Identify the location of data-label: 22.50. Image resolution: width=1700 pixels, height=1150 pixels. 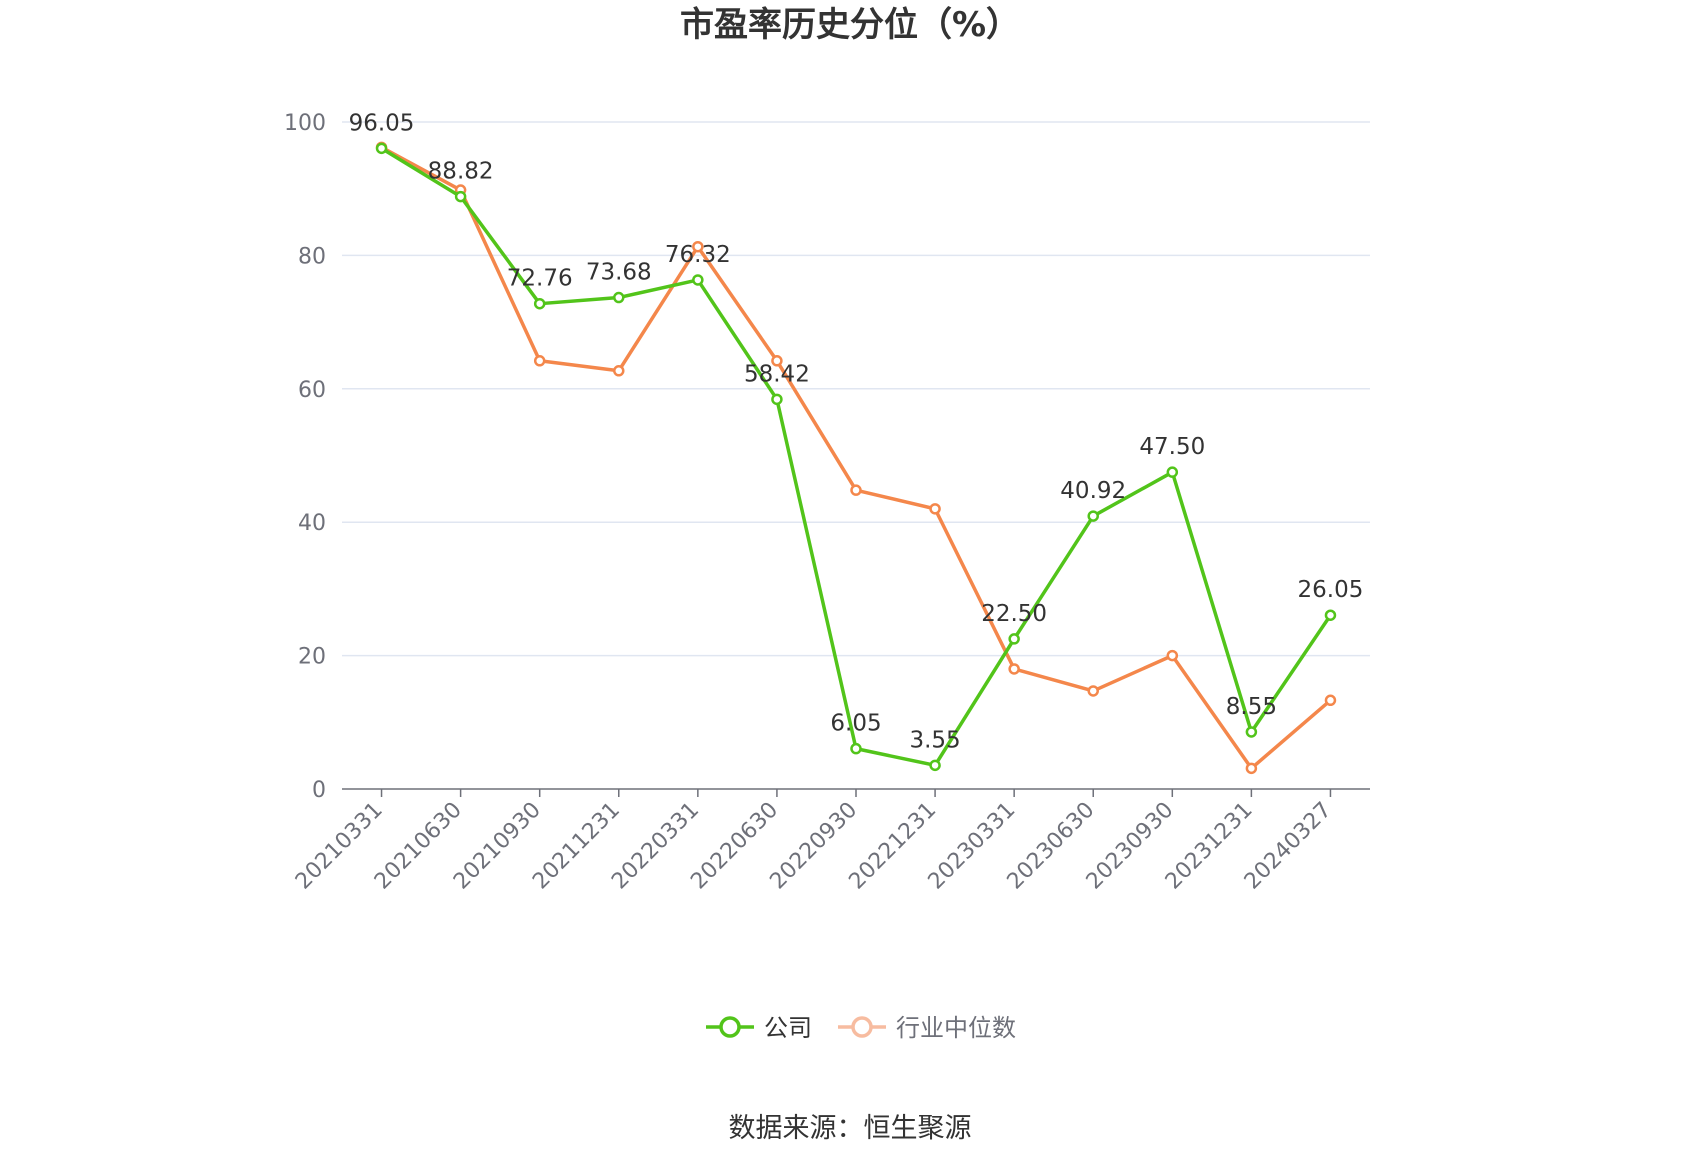
(1014, 614).